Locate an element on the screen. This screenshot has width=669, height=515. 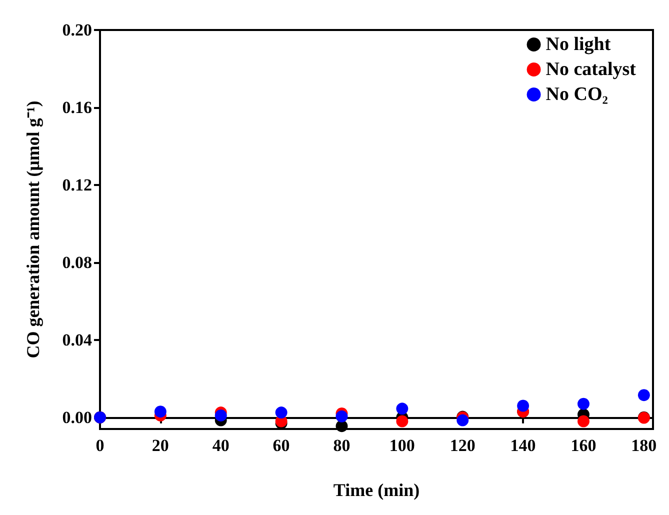
y-tick-label: 0.12 is located at coordinates (77, 184).